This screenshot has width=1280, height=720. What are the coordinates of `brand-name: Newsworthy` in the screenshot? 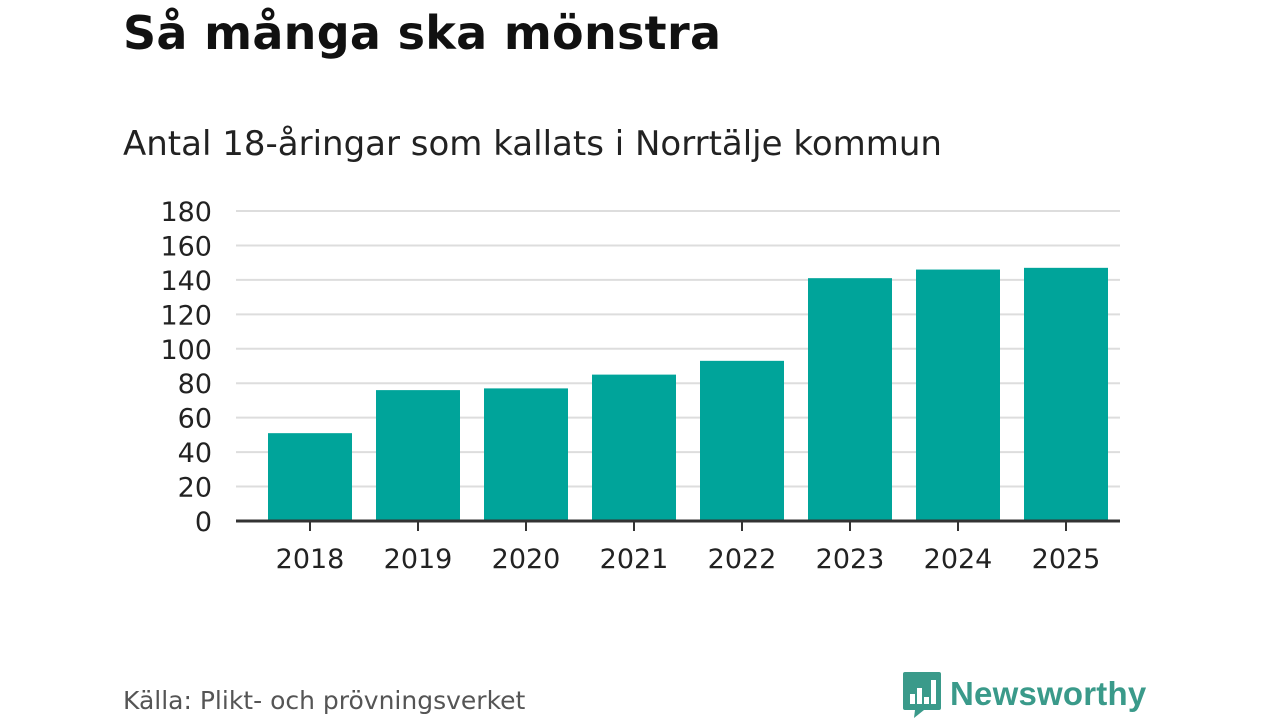 It's located at (1048, 693).